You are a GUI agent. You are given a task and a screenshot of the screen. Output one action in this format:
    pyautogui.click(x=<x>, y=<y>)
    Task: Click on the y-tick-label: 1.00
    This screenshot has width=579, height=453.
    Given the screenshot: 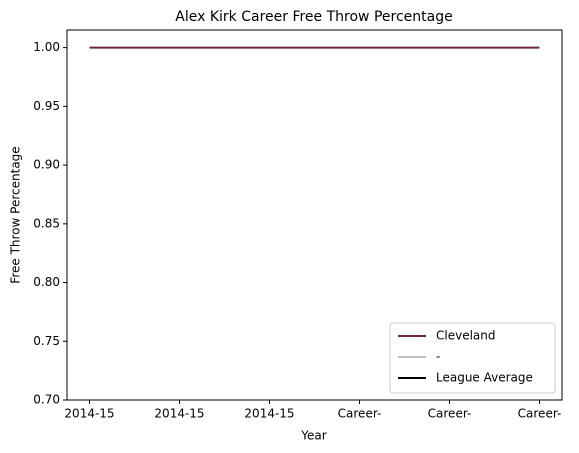 What is the action you would take?
    pyautogui.click(x=46, y=47)
    